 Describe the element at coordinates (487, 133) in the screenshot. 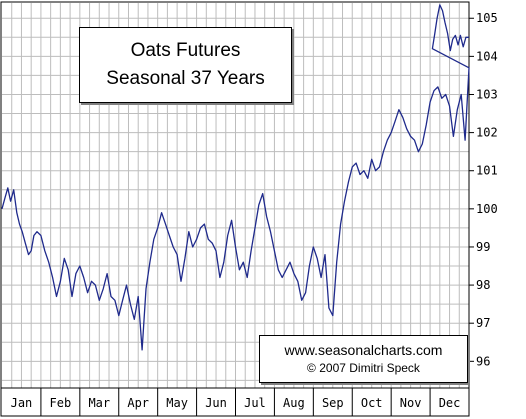

I see `y-tick-label: 102` at that location.